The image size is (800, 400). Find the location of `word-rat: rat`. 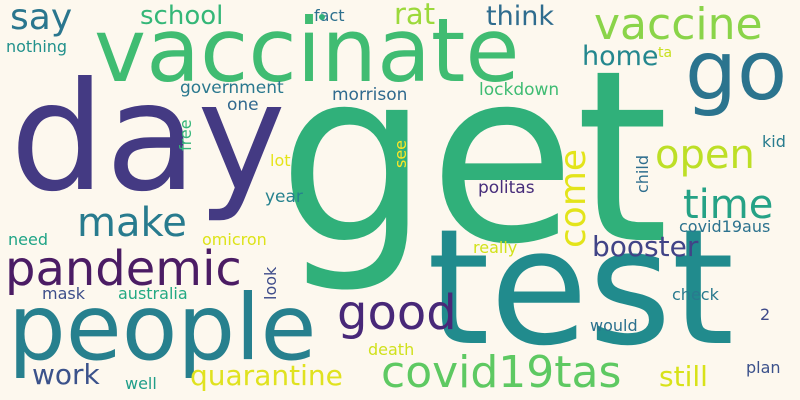

word-rat: rat is located at coordinates (415, 15).